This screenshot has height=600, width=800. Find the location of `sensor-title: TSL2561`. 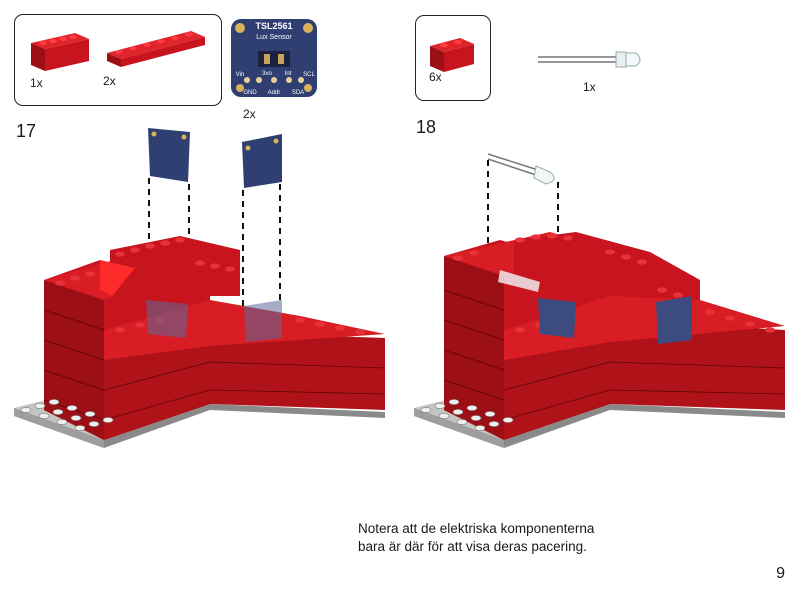

sensor-title: TSL2561 is located at coordinates (273, 26).